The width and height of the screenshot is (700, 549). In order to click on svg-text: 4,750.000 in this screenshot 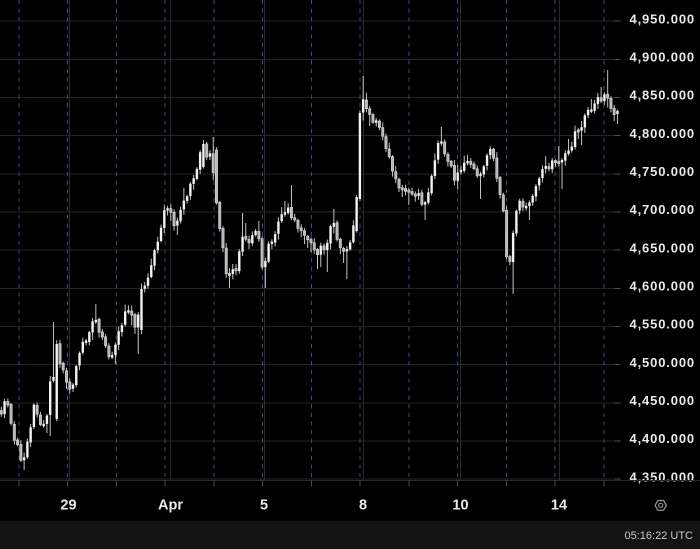, I will do `click(662, 171)`.